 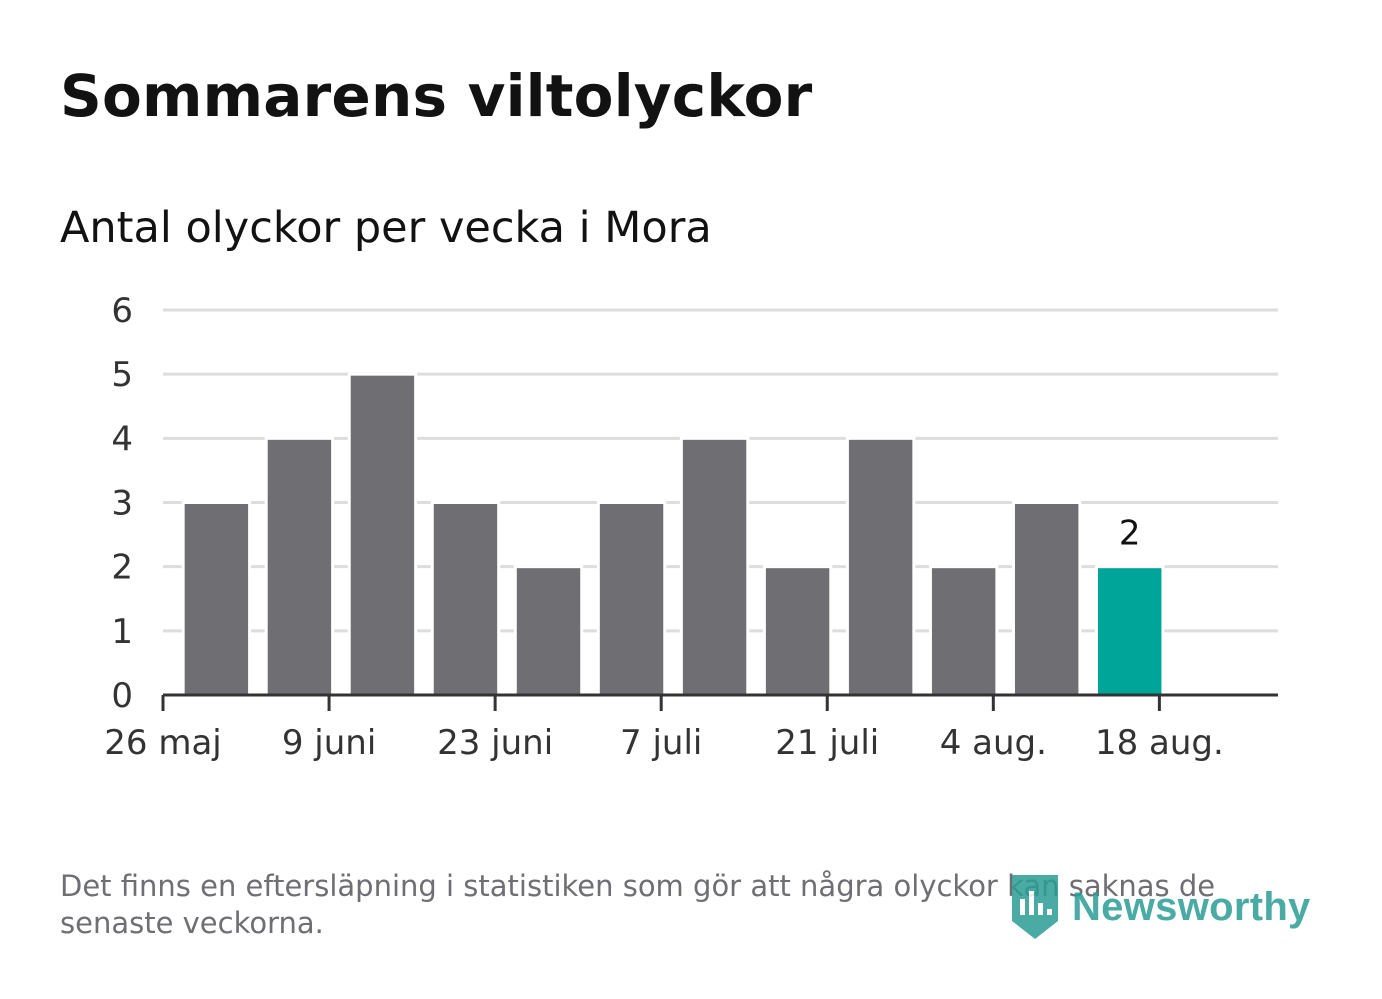 What do you see at coordinates (993, 743) in the screenshot?
I see `x-tick-label: 4 aug.` at bounding box center [993, 743].